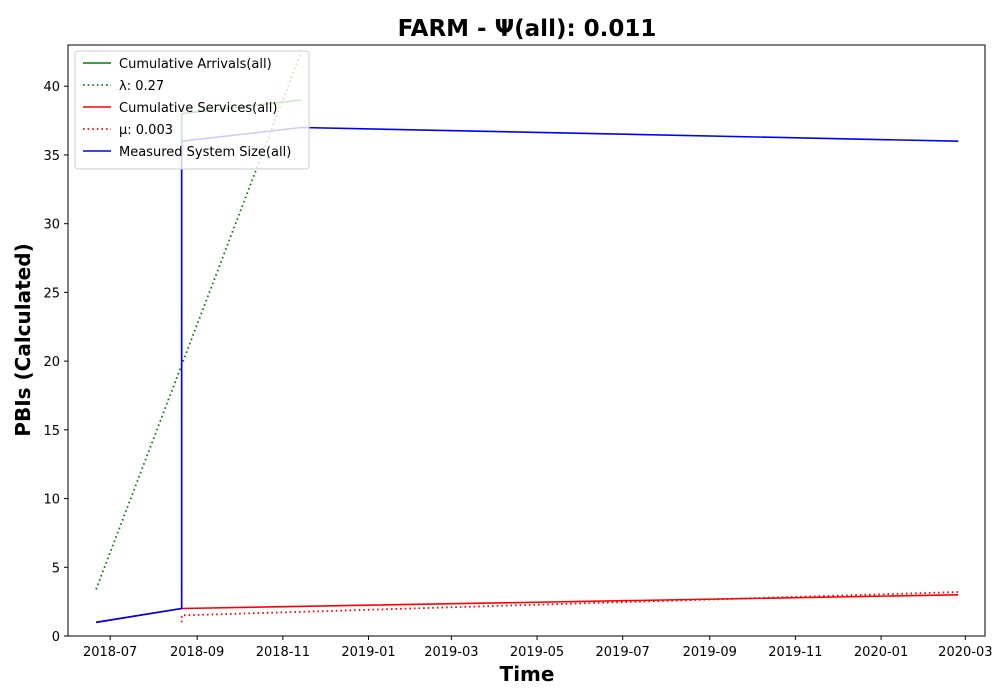 The image size is (1000, 700). I want to click on y-tick-label: 5, so click(56, 568).